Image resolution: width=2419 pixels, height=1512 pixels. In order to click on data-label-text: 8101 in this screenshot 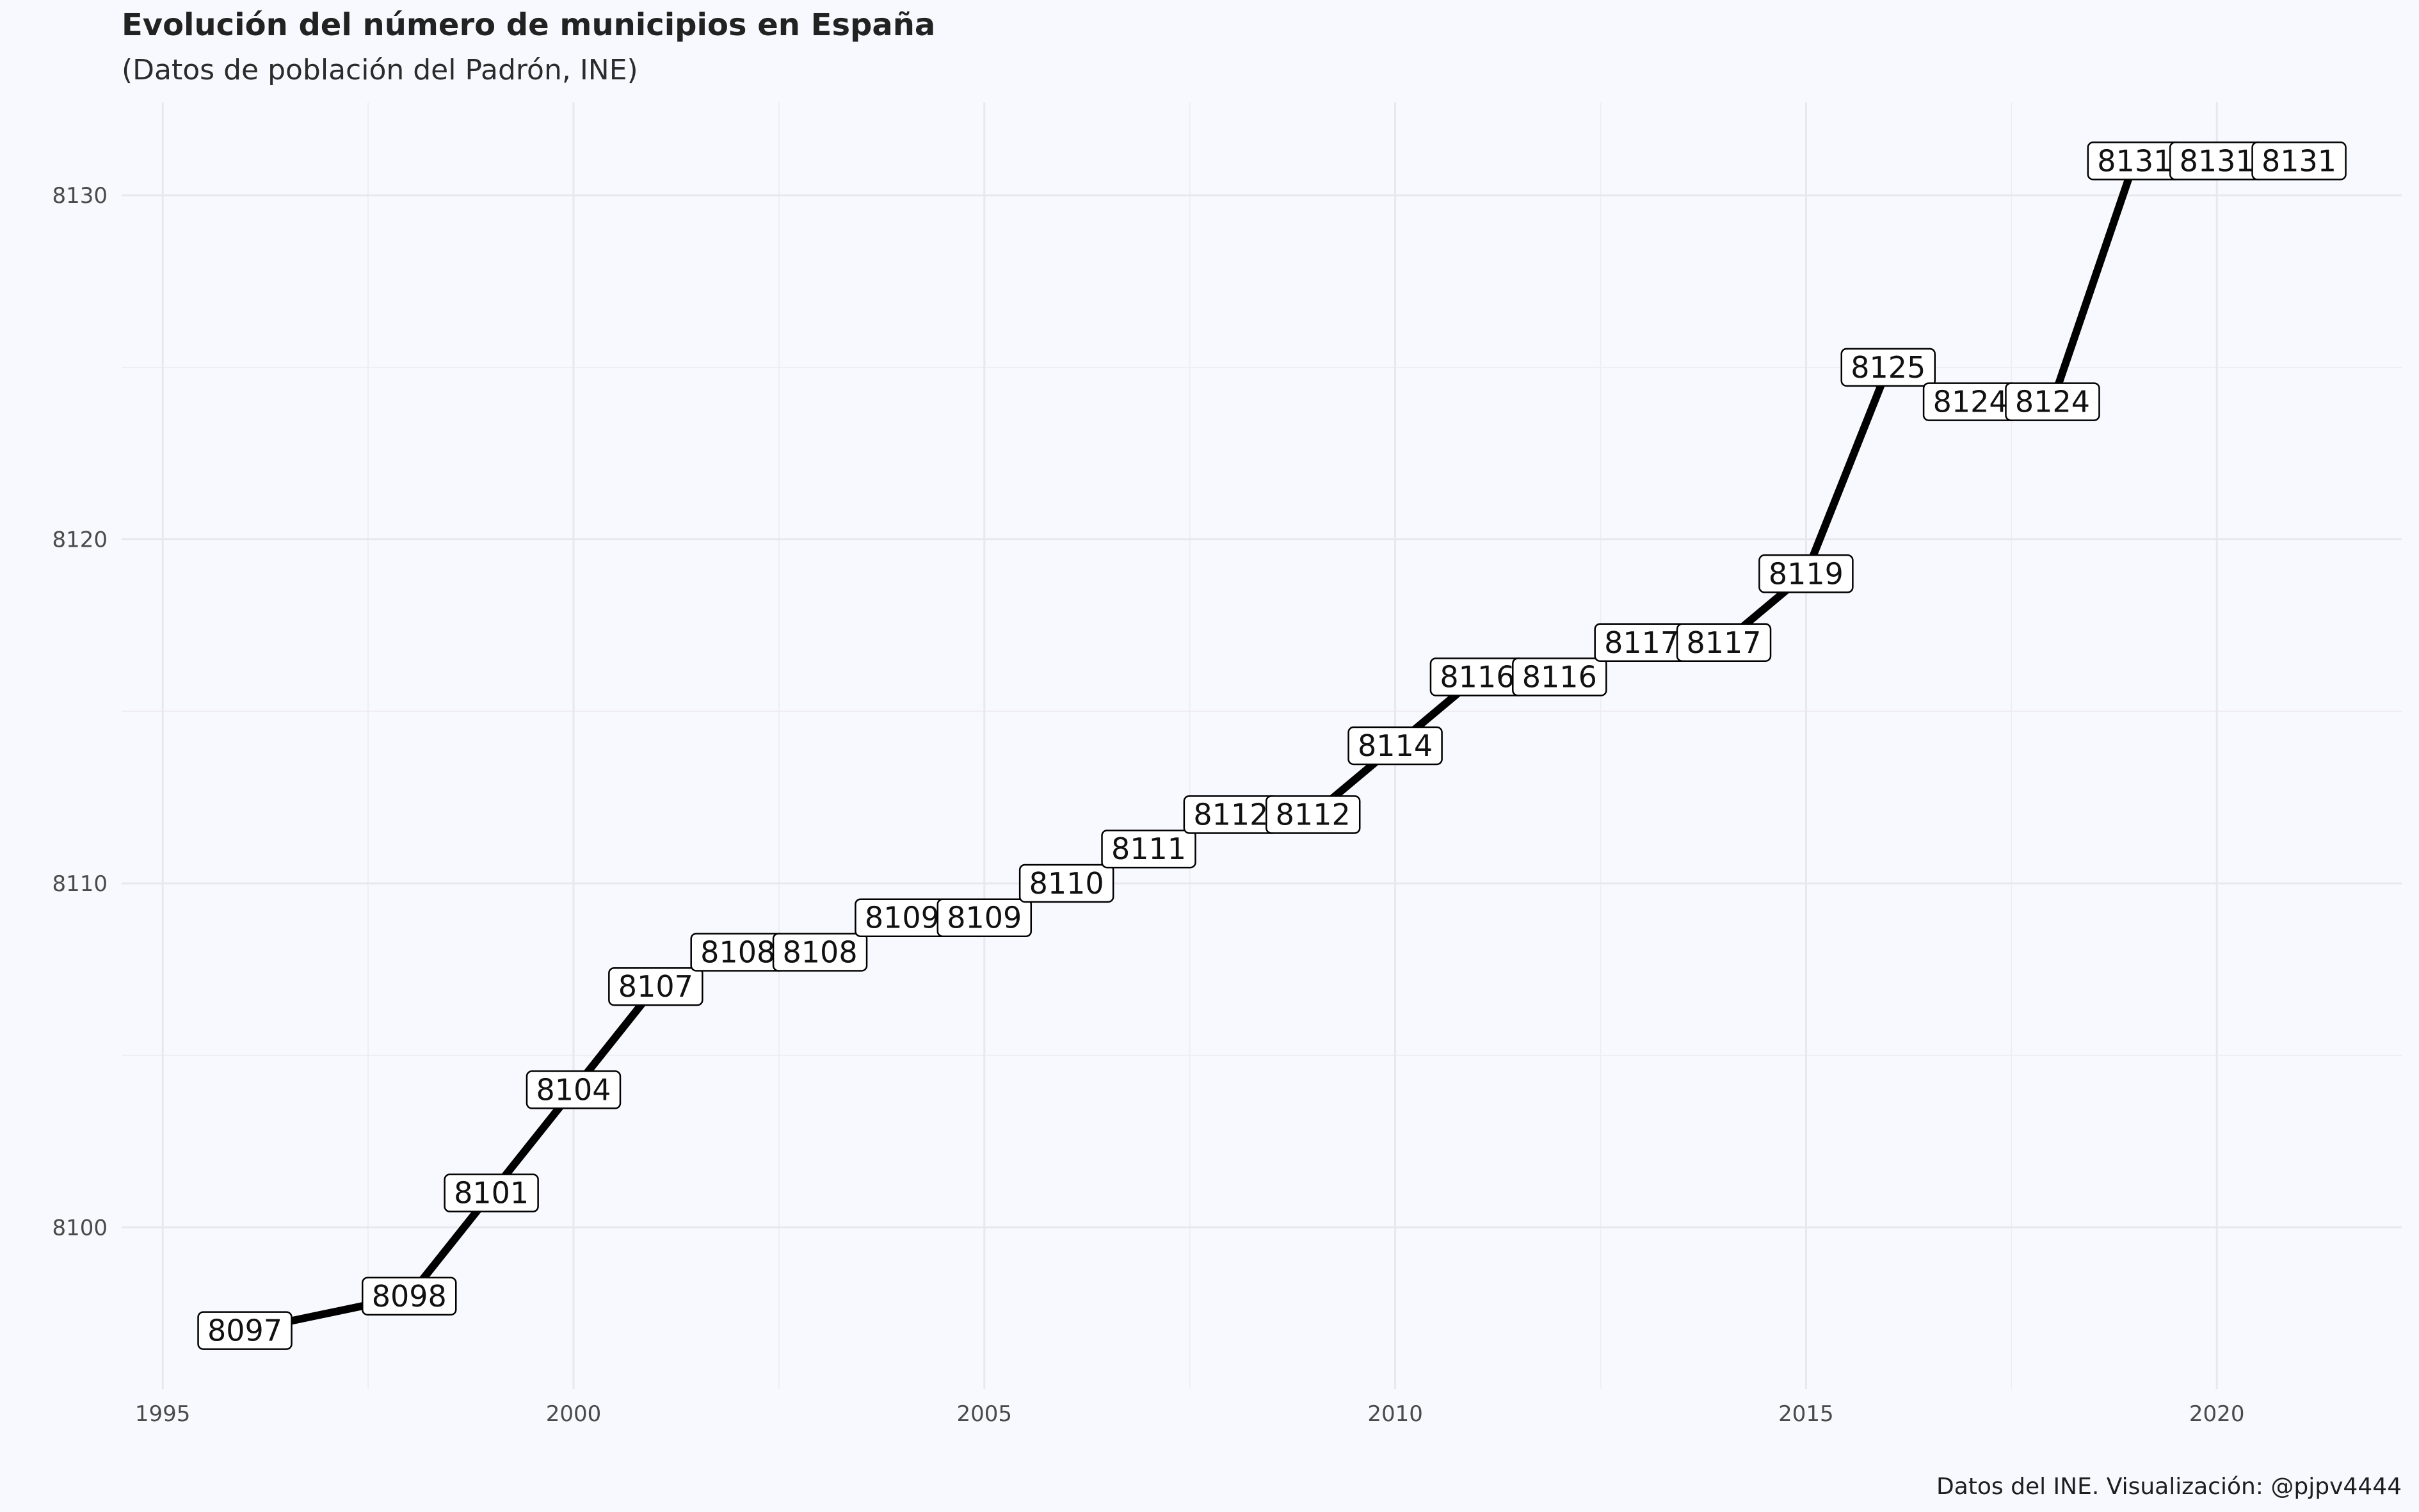, I will do `click(491, 1193)`.